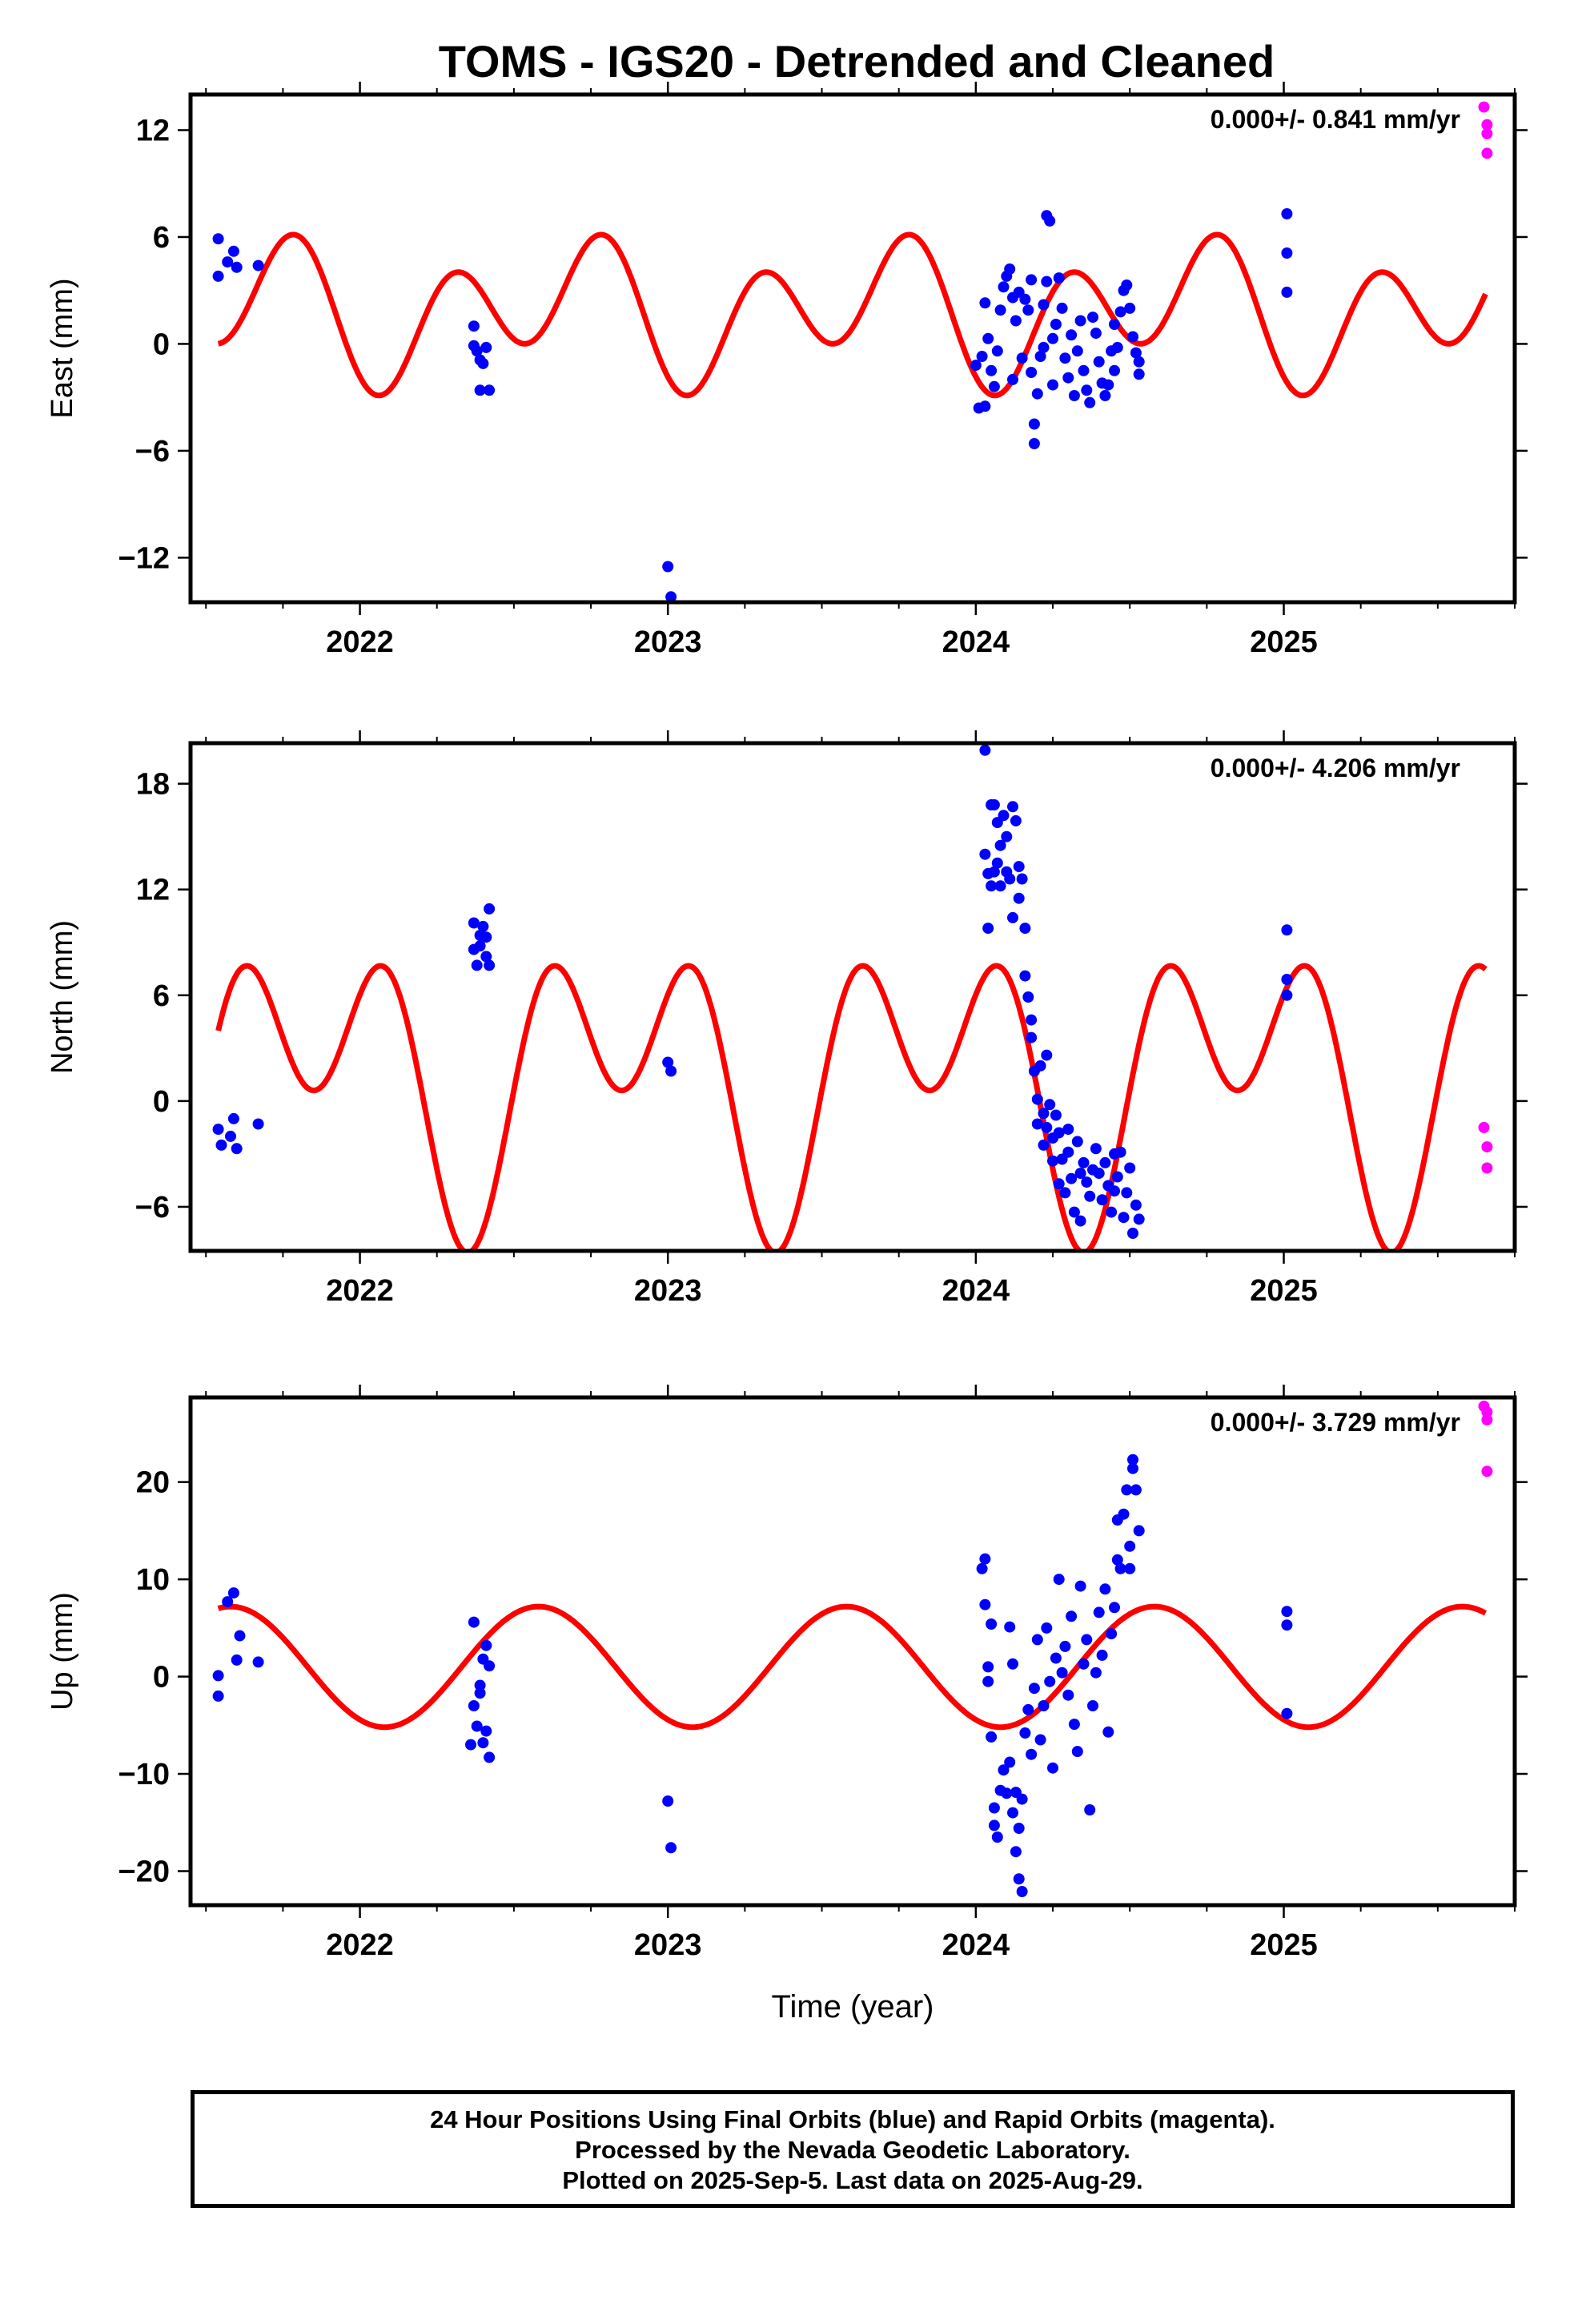 The image size is (1582, 2324). Describe the element at coordinates (1335, 119) in the screenshot. I see `rate-label: 0.000+/- 0.841 mm/yr` at that location.